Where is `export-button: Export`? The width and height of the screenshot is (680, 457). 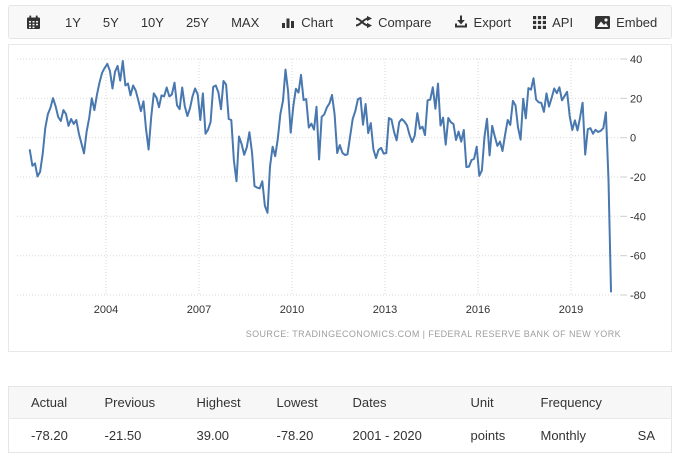
export-button: Export is located at coordinates (483, 22).